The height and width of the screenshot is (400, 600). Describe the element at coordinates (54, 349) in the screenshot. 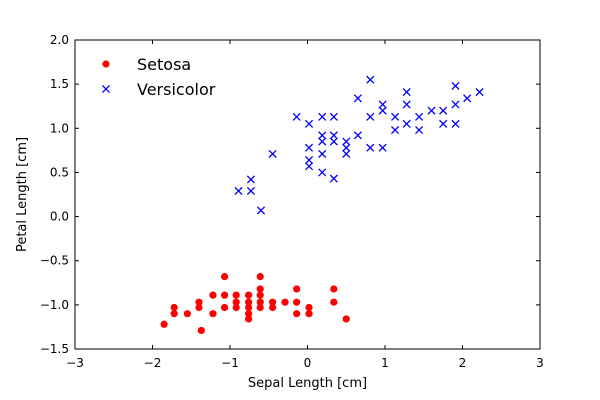

I see `y-tick-label: −1.5` at that location.